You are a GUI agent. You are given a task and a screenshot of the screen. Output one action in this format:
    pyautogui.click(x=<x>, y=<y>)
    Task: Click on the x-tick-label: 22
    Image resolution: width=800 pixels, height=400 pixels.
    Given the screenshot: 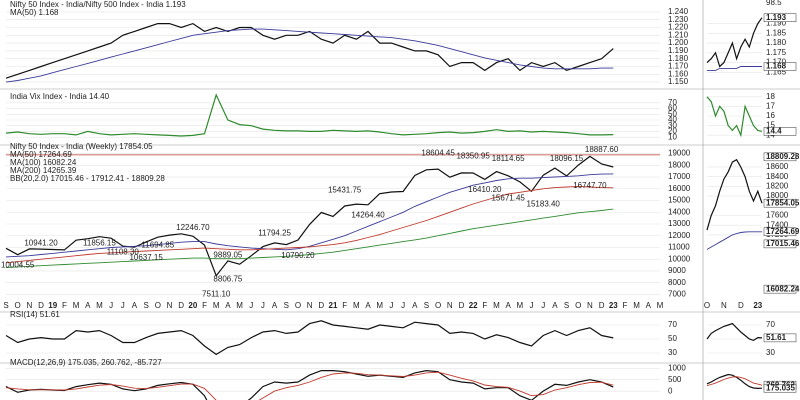 What is the action you would take?
    pyautogui.click(x=473, y=305)
    